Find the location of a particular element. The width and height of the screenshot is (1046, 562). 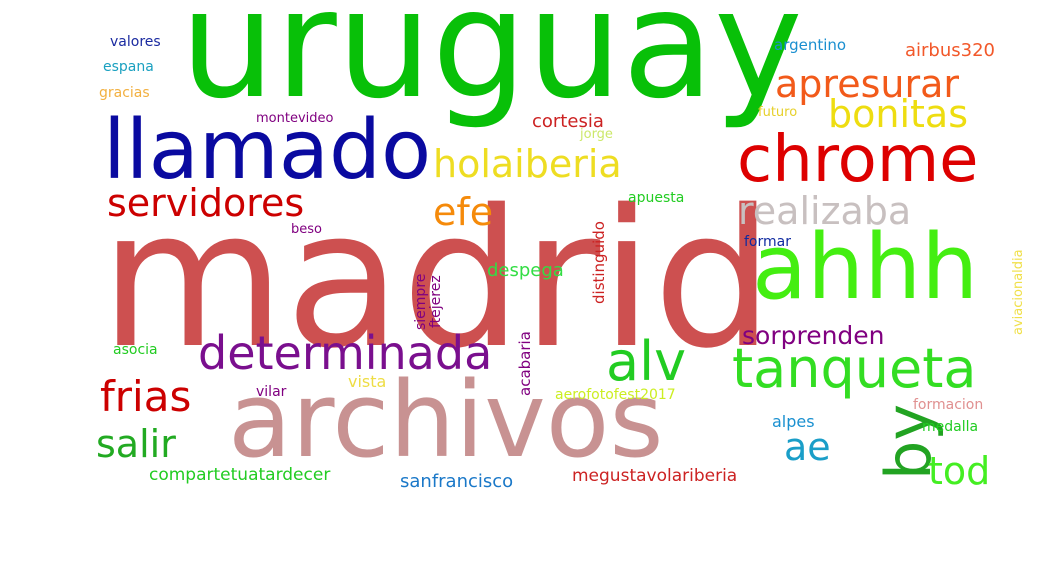

word-futuro: futuro is located at coordinates (778, 112).